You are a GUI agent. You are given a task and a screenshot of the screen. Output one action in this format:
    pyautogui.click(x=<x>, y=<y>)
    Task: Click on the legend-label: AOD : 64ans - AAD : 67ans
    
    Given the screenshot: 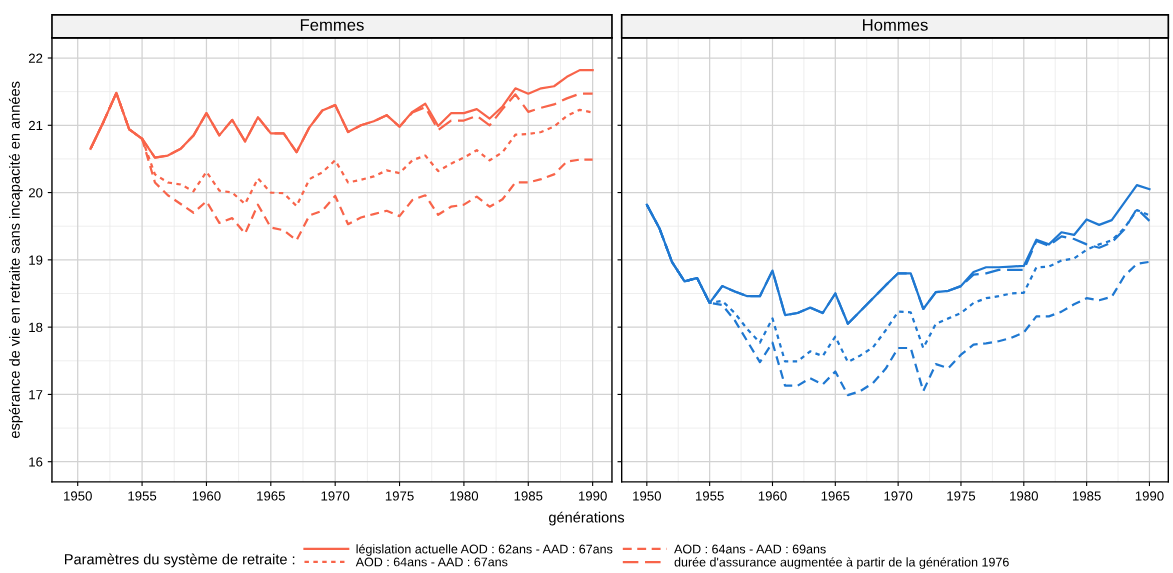 What is the action you would take?
    pyautogui.click(x=431, y=562)
    